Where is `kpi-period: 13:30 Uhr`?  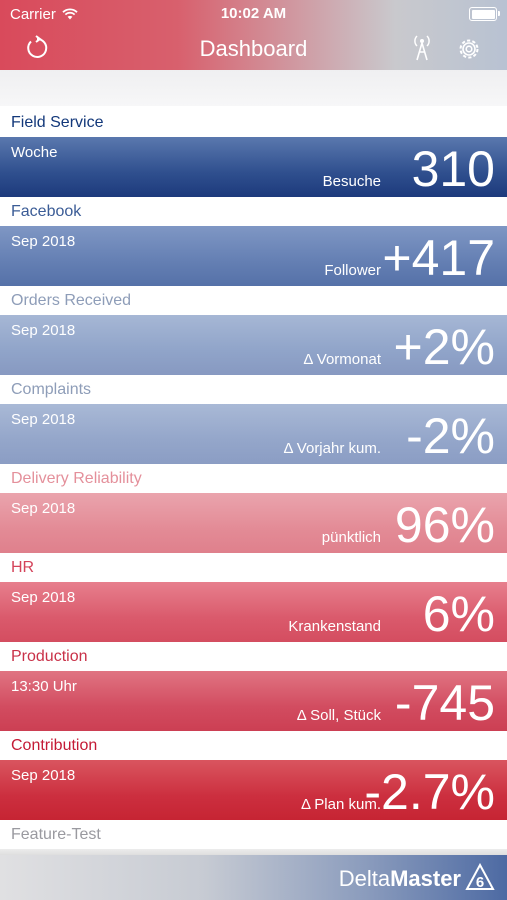
kpi-period: 13:30 Uhr is located at coordinates (44, 686).